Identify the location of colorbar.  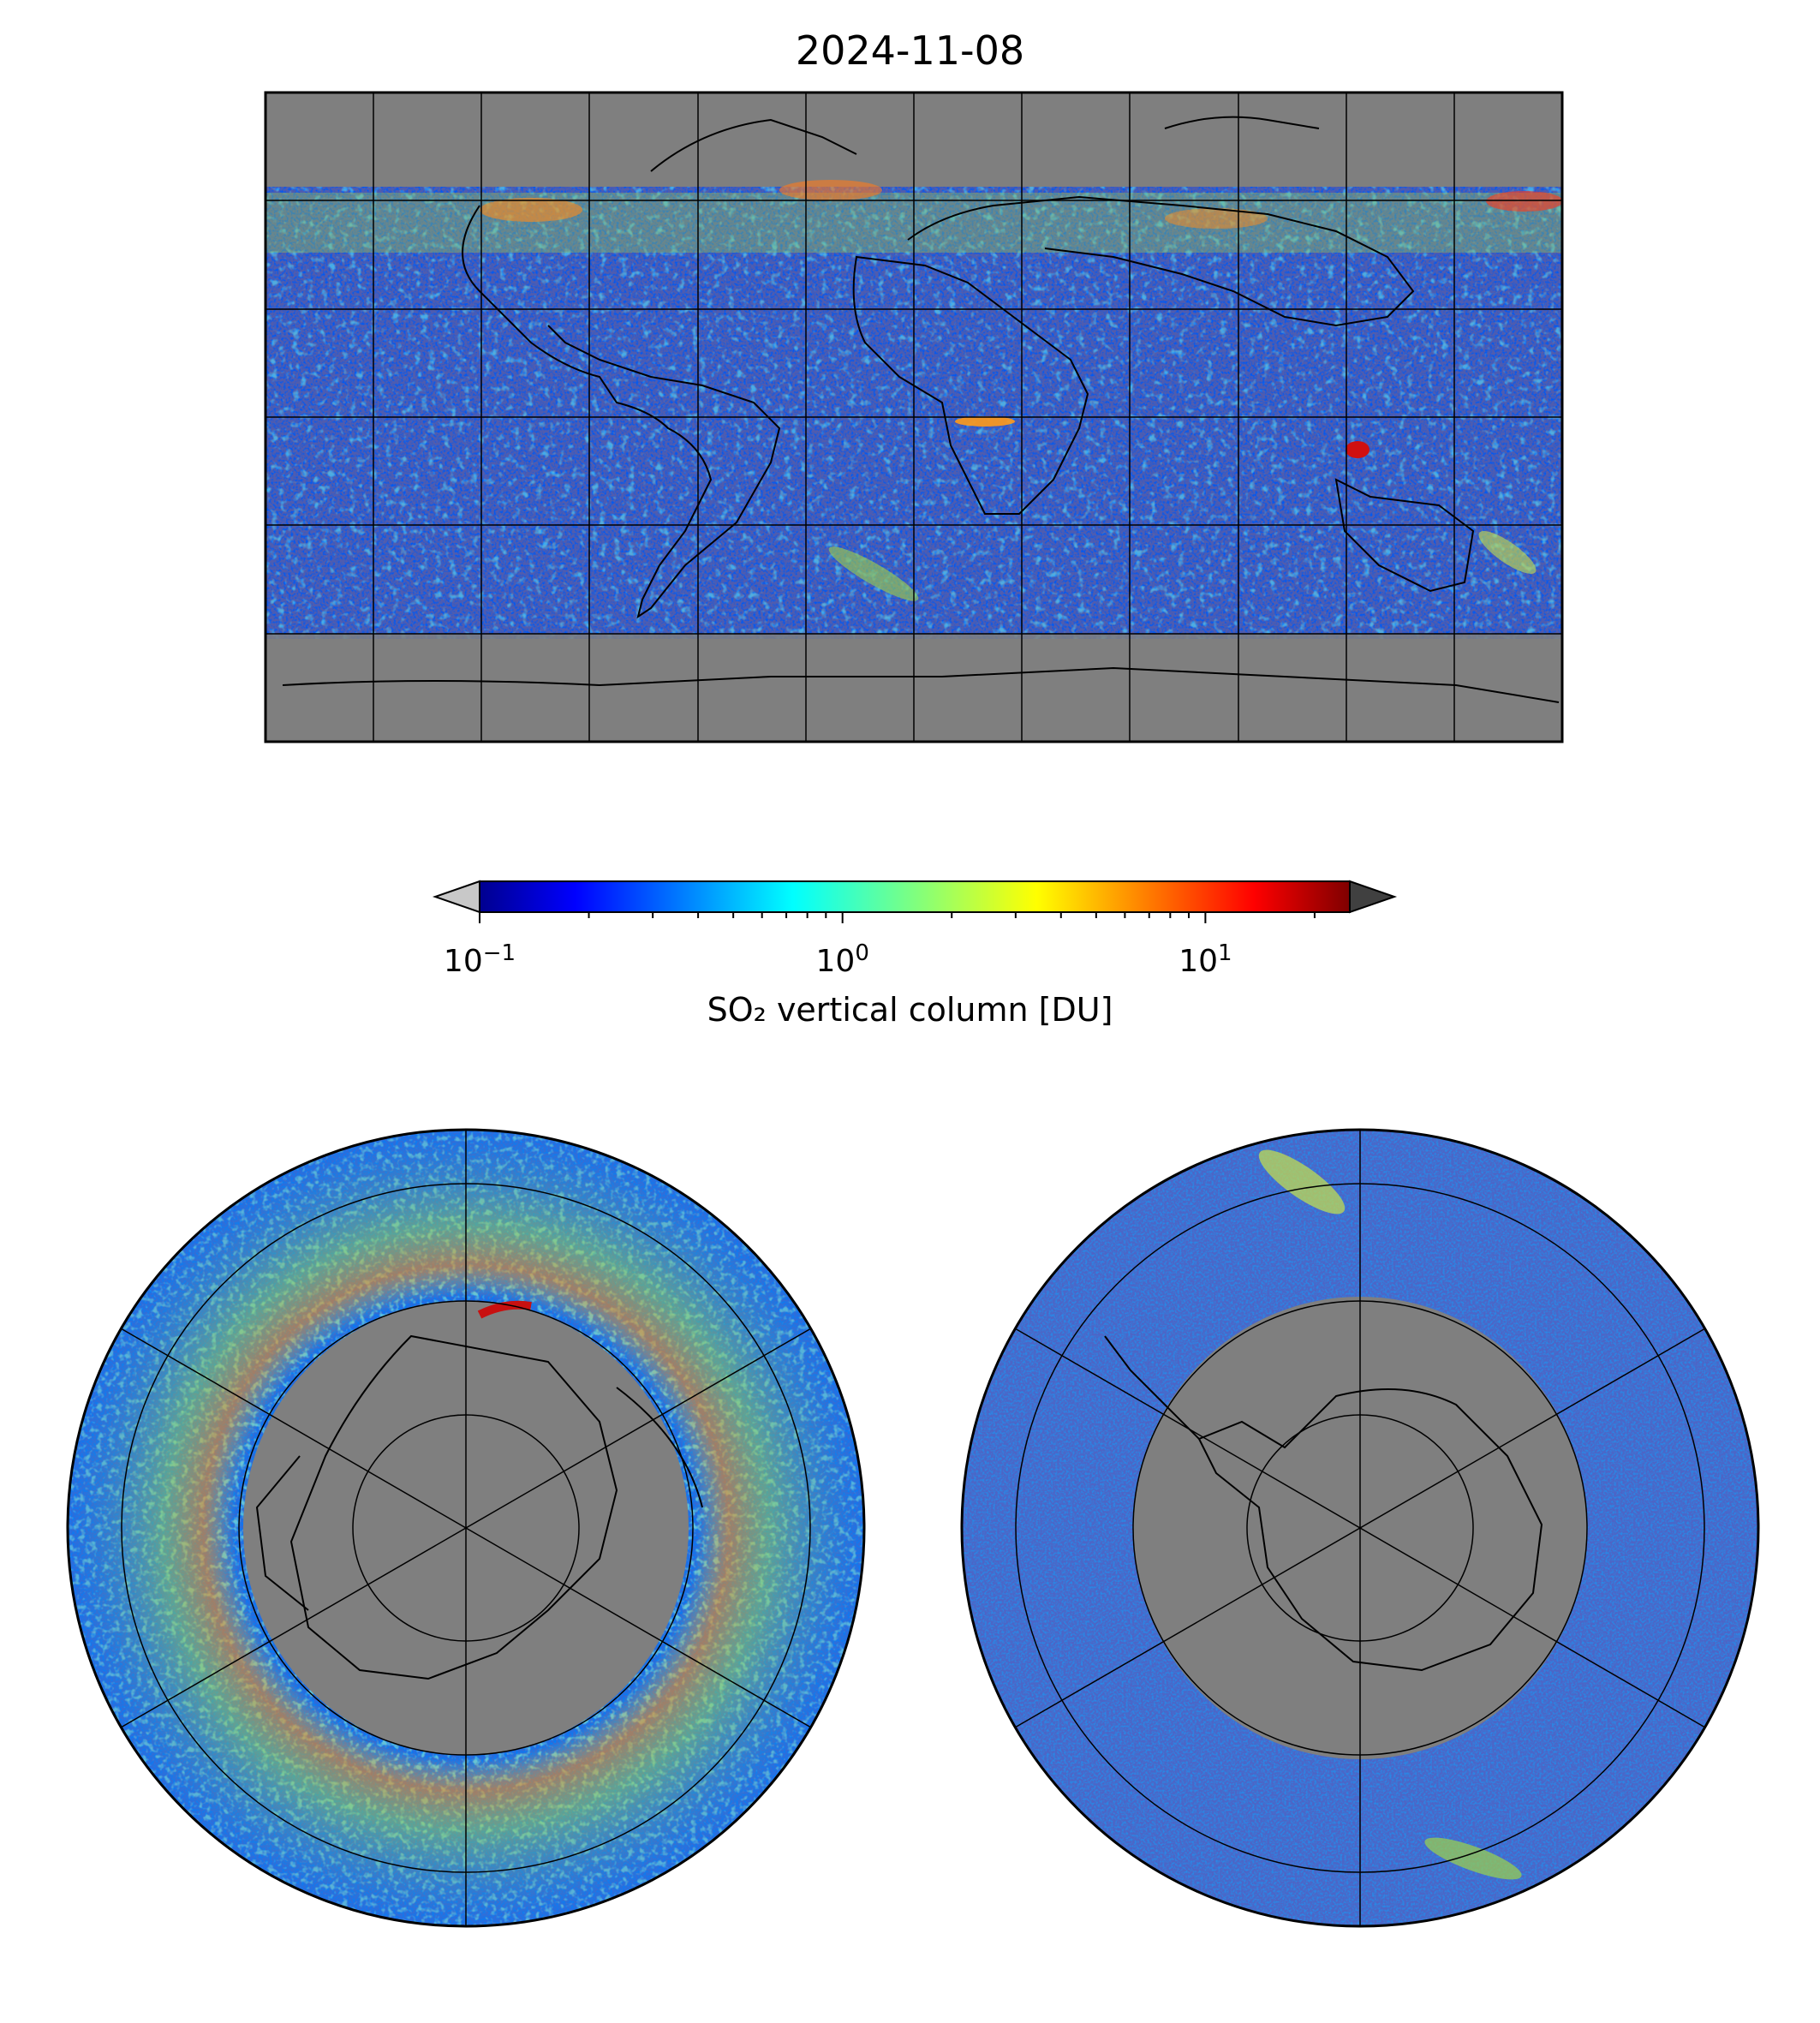
(915, 902).